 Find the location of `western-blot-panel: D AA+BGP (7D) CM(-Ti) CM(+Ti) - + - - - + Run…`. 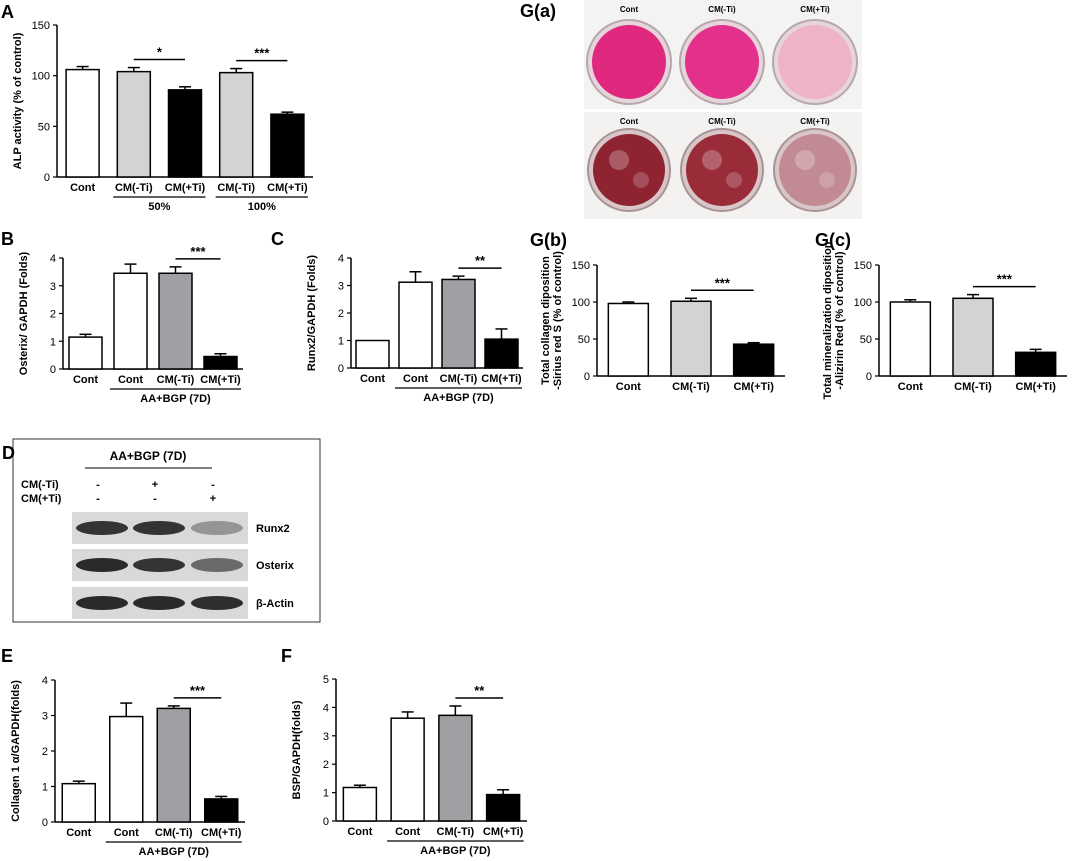

western-blot-panel: D AA+BGP (7D) CM(-Ti) CM(+Ti) - + - - - + Run… is located at coordinates (161, 530).